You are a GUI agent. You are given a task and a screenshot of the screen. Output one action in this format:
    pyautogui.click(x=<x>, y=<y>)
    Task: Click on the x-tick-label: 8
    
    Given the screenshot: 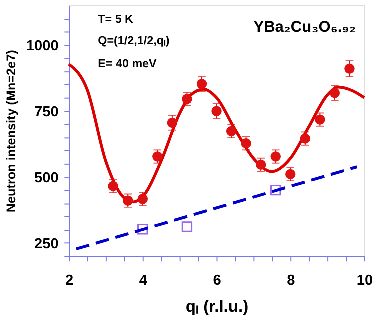 What is the action you would take?
    pyautogui.click(x=291, y=280)
    